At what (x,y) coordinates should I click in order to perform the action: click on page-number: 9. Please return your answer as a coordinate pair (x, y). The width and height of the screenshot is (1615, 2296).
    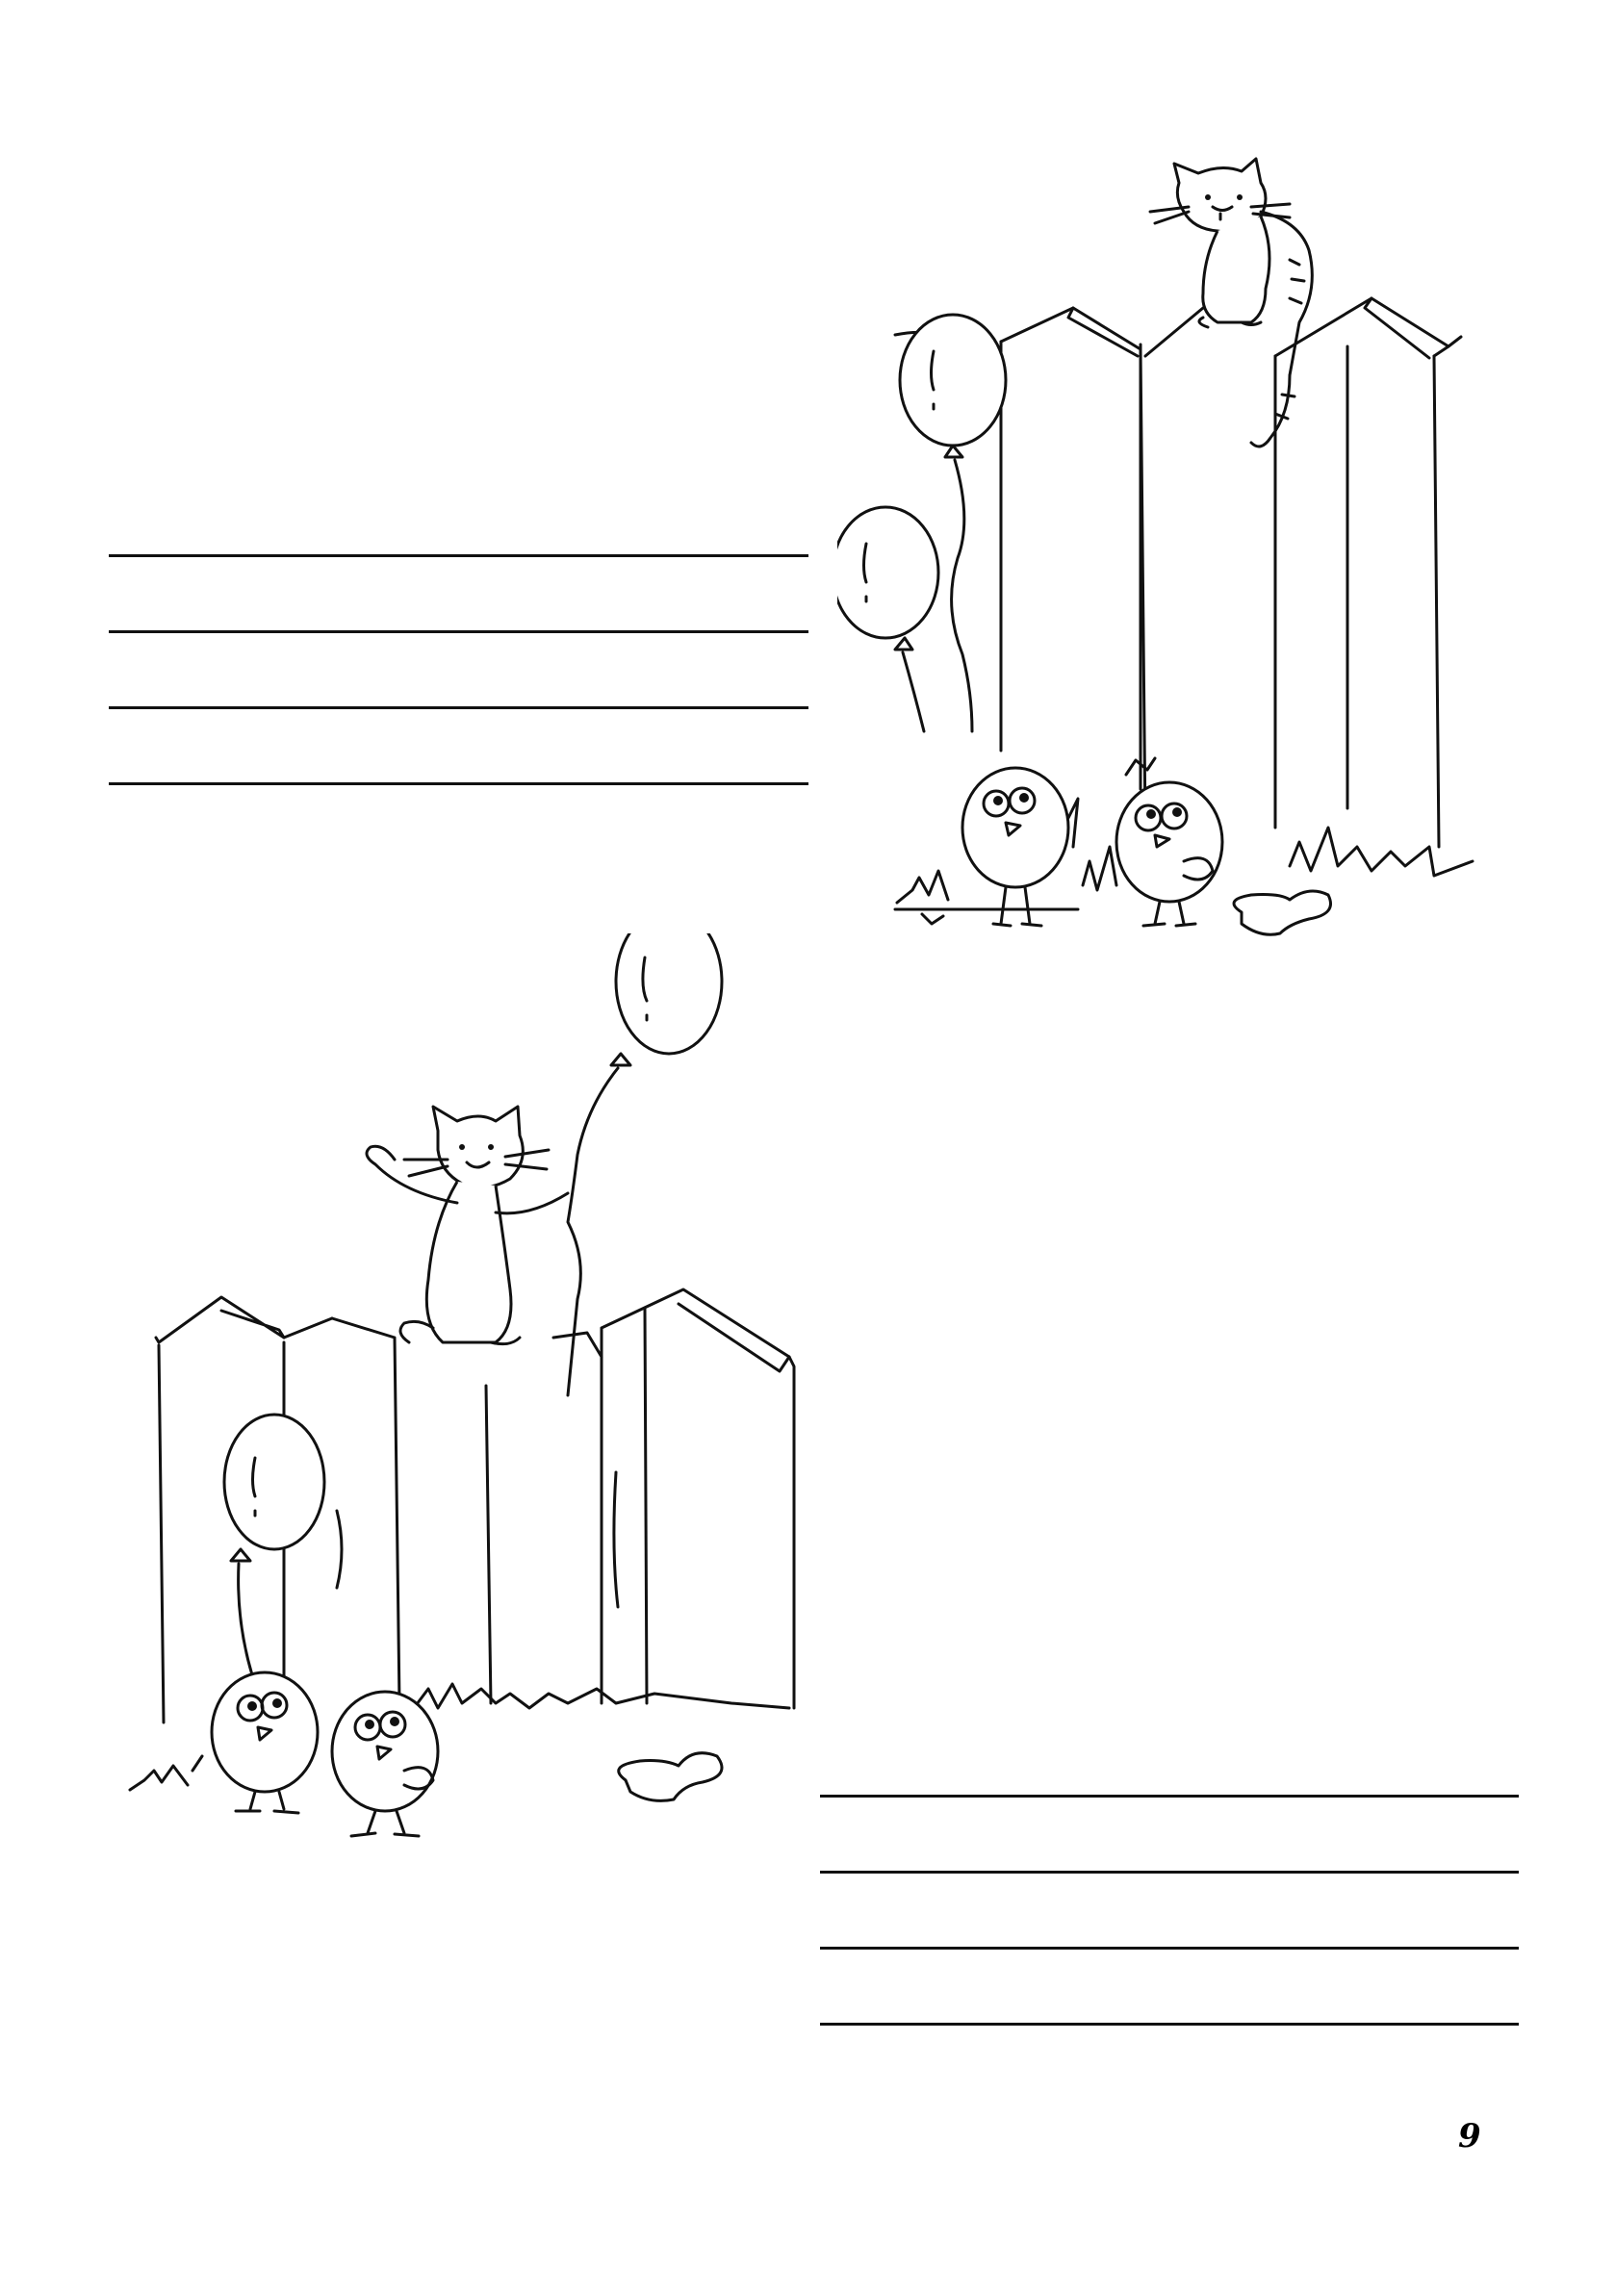
    Looking at the image, I should click on (1470, 2136).